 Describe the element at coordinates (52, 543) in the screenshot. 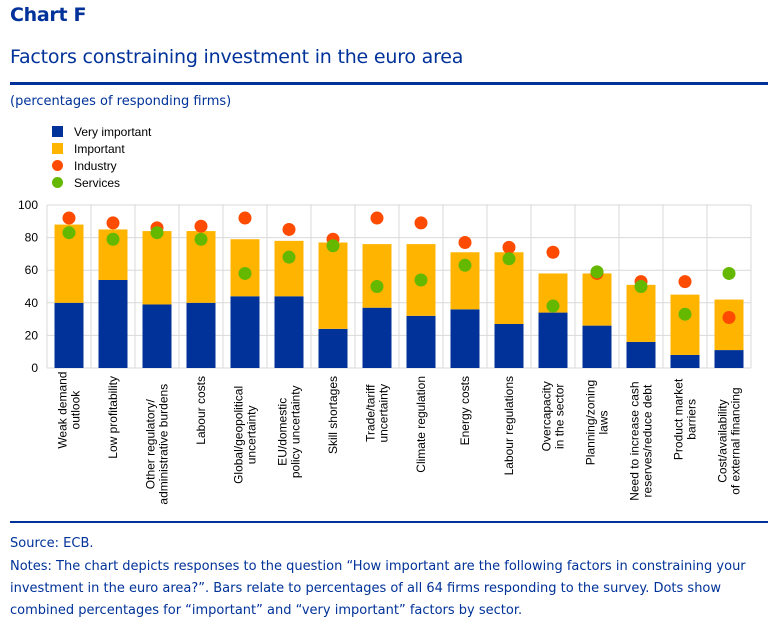

I see `source-note: Source: ECB.` at that location.